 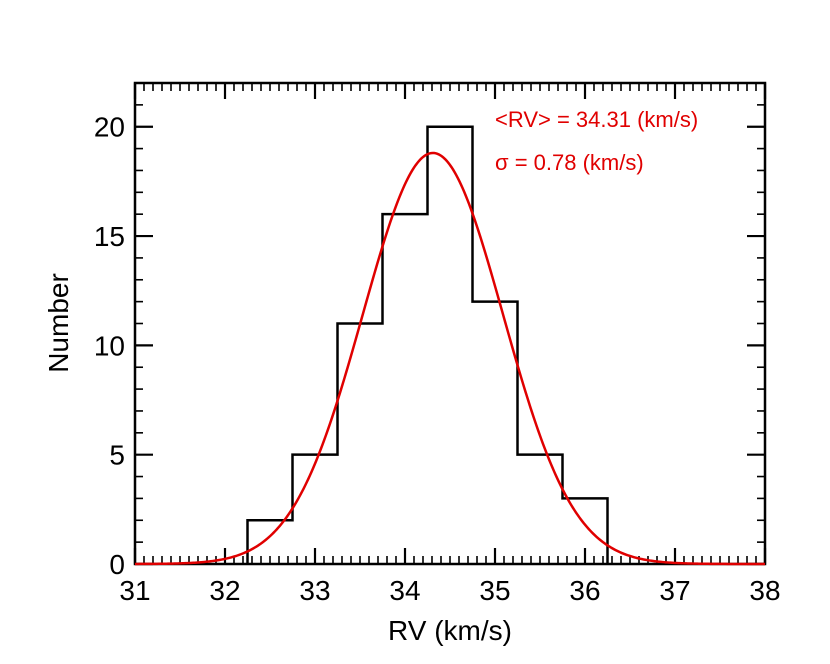 What do you see at coordinates (58, 323) in the screenshot?
I see `y-axis-label: Number` at bounding box center [58, 323].